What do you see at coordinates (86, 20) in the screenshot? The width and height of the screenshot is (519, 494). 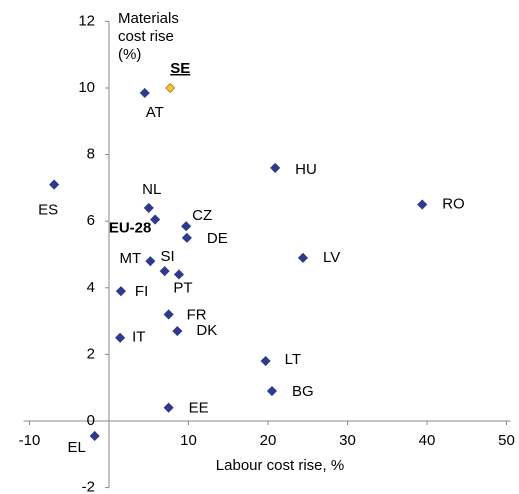 I see `y-tick-label: 12` at bounding box center [86, 20].